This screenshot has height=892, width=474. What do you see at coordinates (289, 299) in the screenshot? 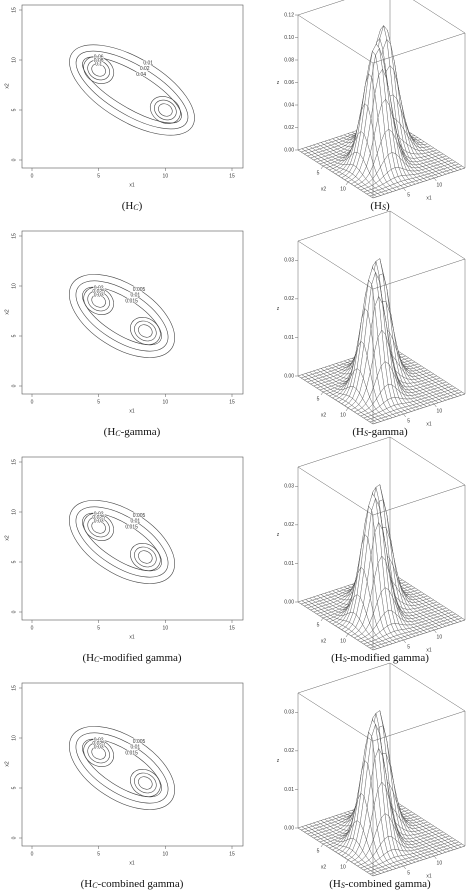
I see `z-tick-label: 0.02` at bounding box center [289, 299].